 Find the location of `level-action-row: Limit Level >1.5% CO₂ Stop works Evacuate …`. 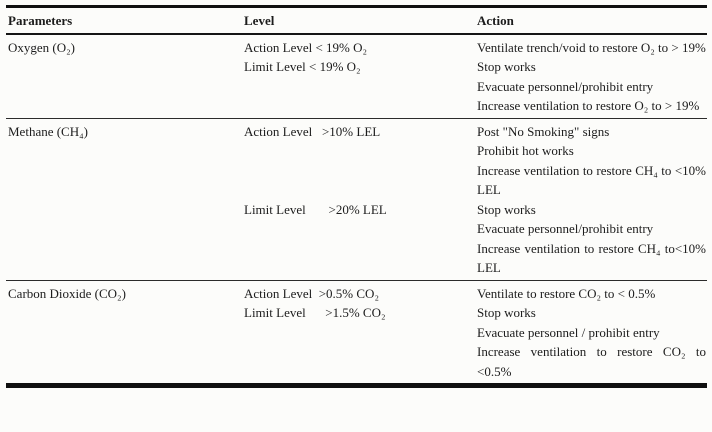

level-action-row: Limit Level >1.5% CO₂ Stop works Evacuate … is located at coordinates (475, 342).